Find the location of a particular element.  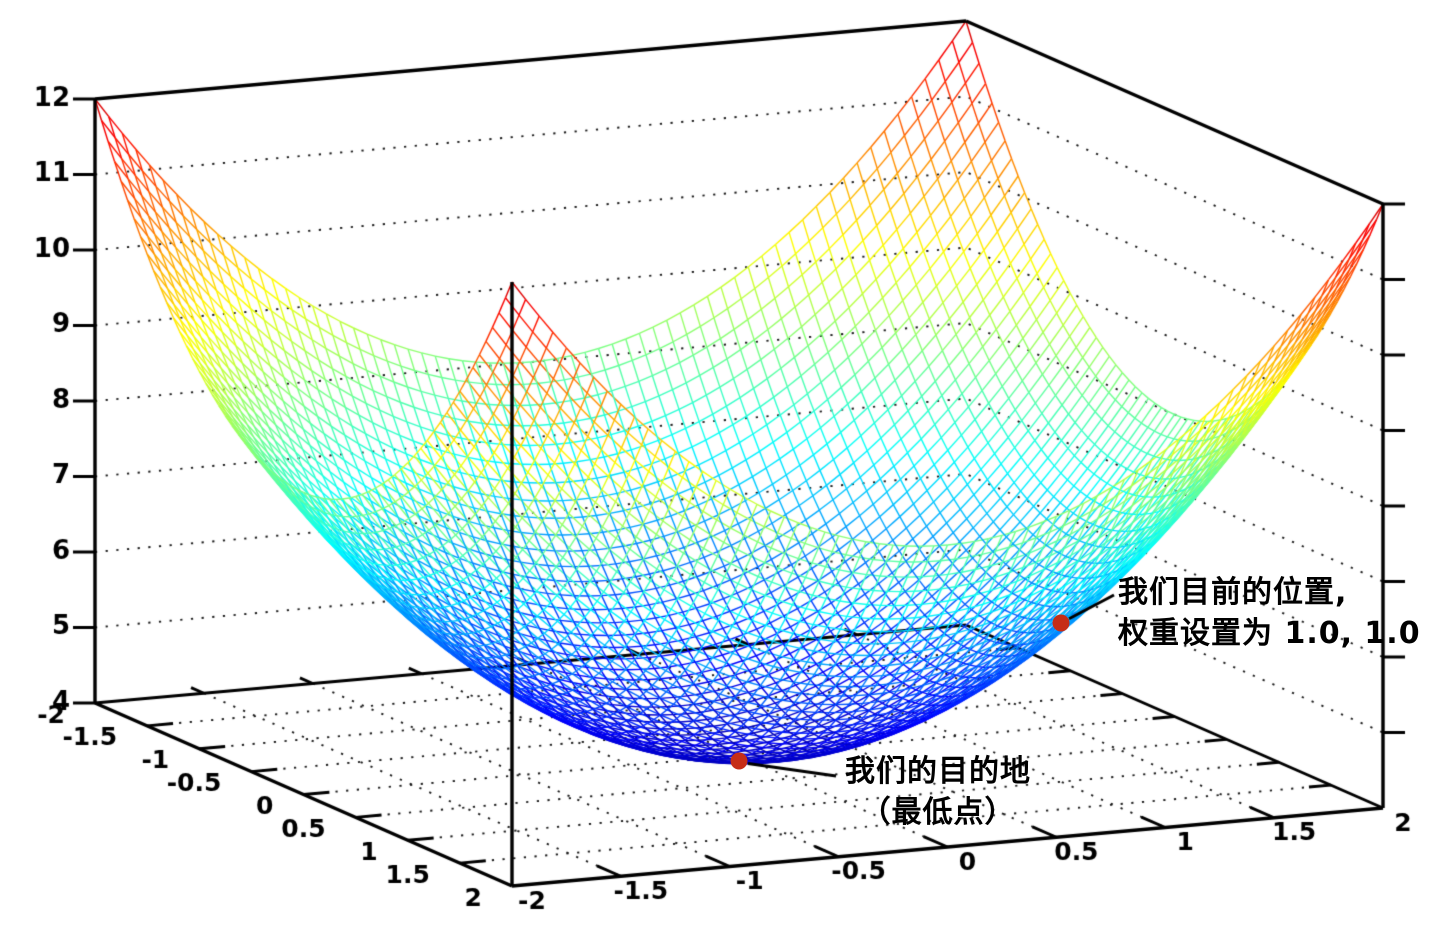

current-position-marker is located at coordinates (1061, 623).